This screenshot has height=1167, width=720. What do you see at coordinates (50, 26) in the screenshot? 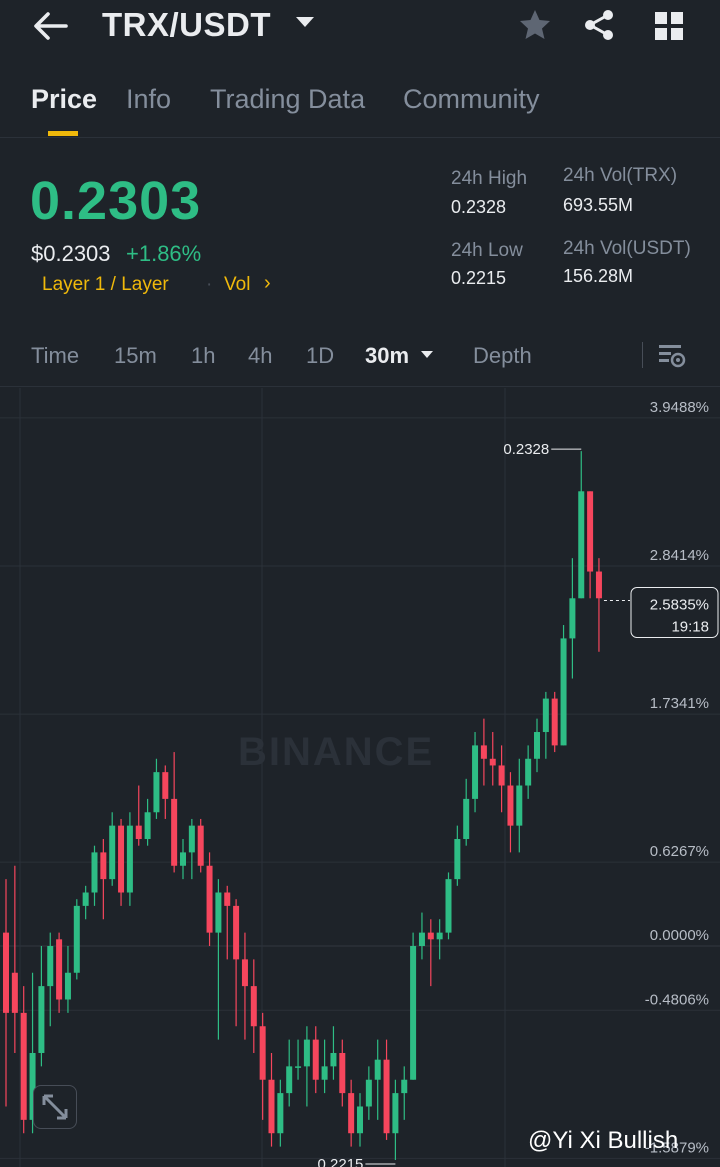
I see `arrow-left-icon` at bounding box center [50, 26].